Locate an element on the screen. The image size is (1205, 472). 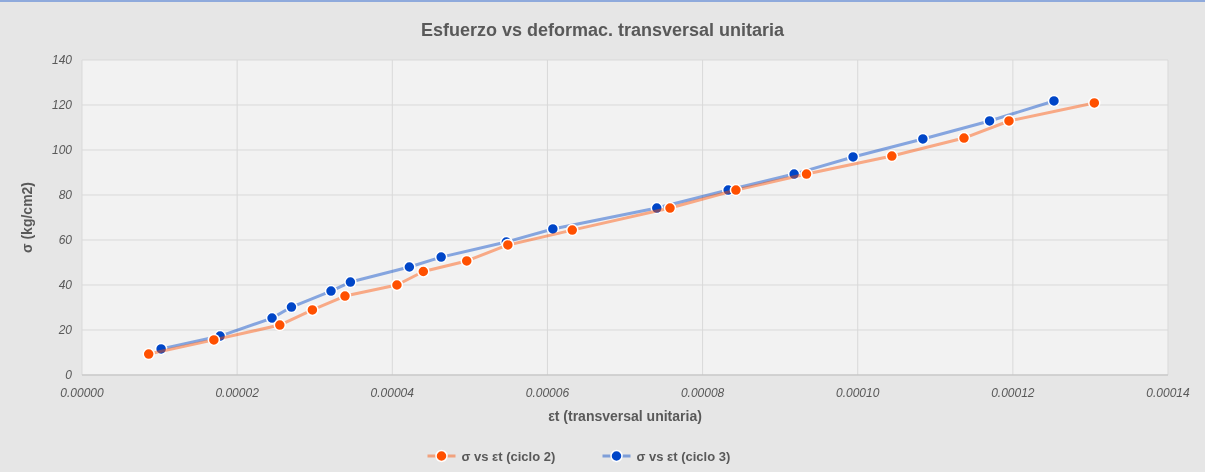
x-tick-label: 0.00006 is located at coordinates (547, 393).